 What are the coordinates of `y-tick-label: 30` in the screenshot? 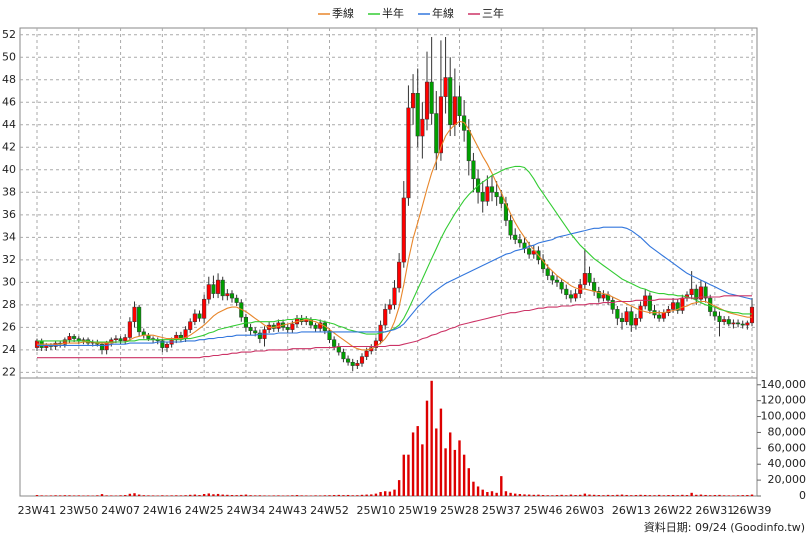 It's located at (9, 281).